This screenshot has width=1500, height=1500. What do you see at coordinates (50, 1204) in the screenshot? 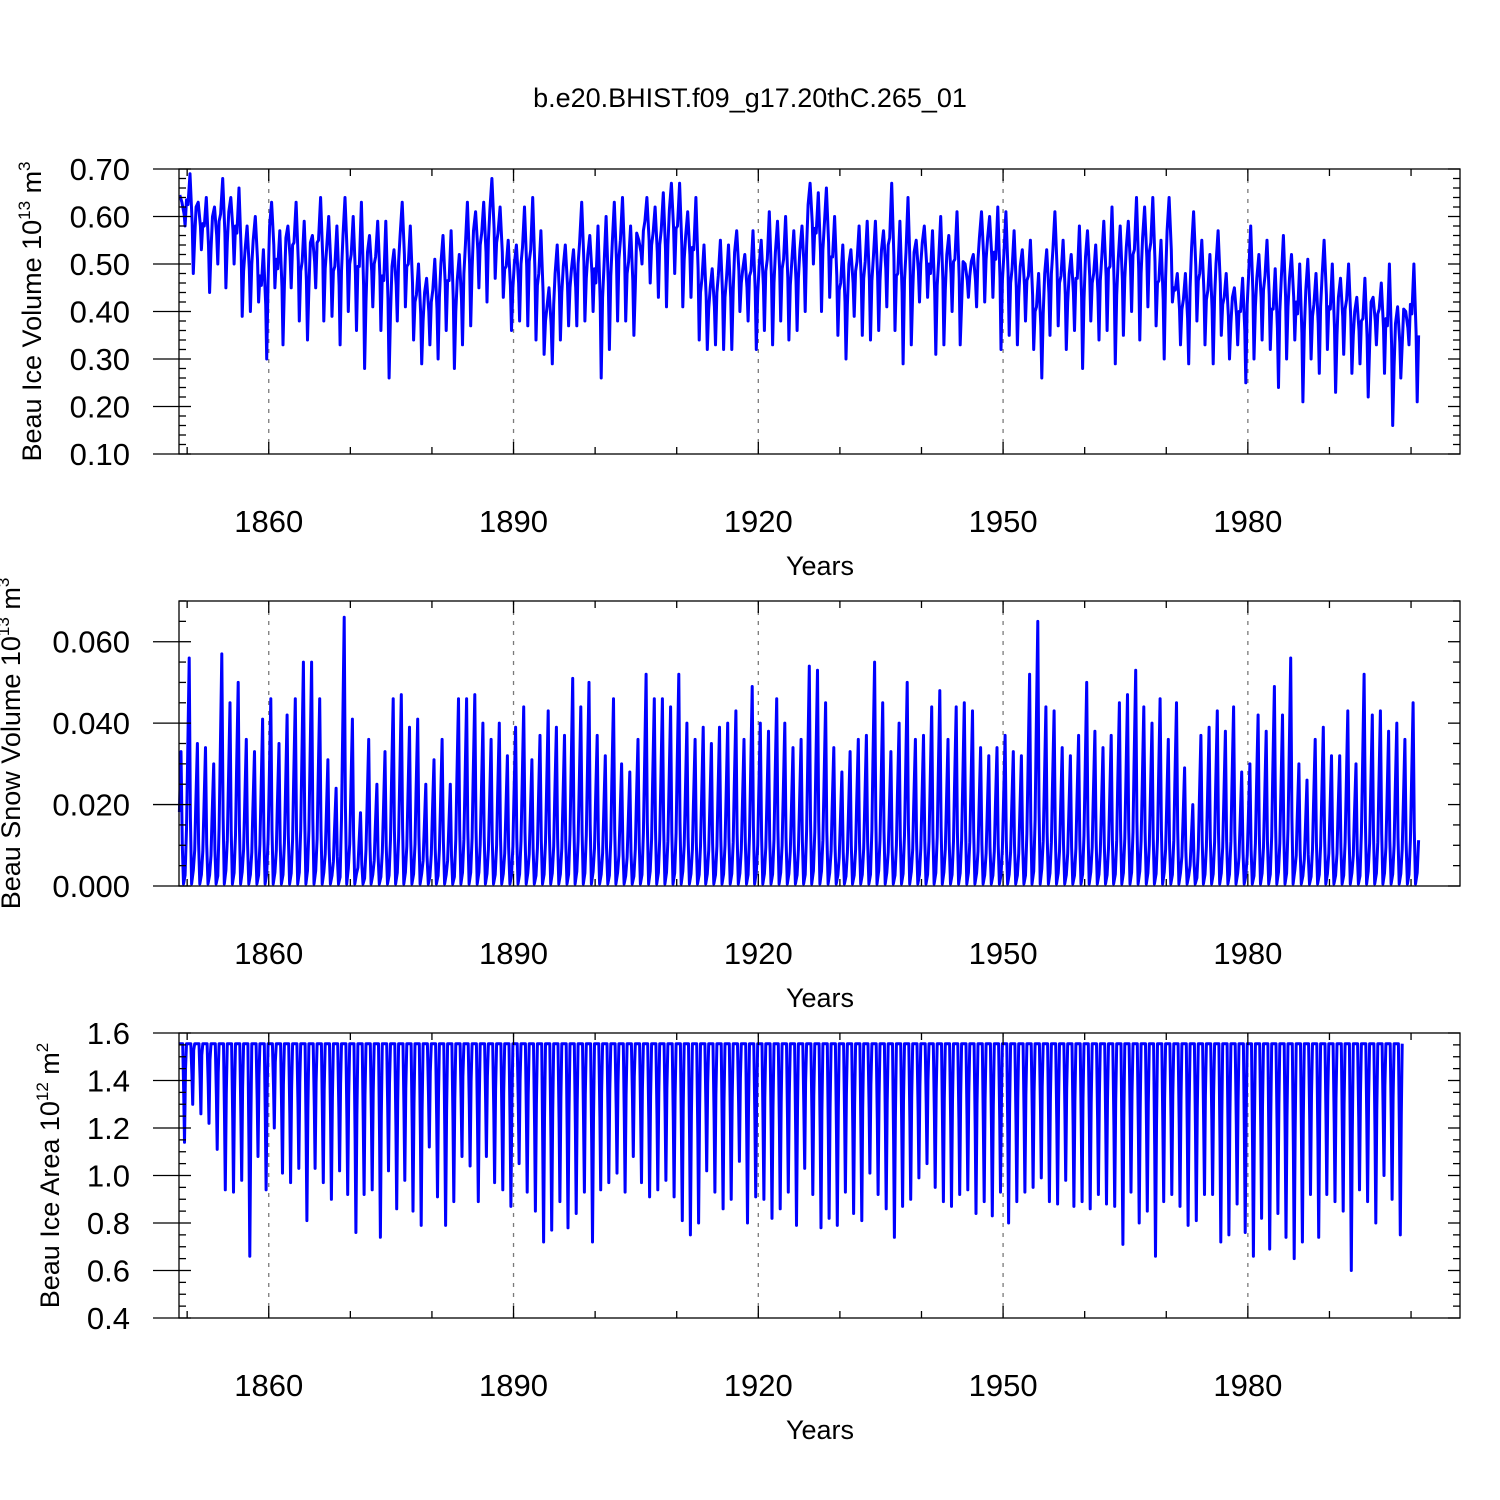
I see `y-axis-title-text: Beau Ice Area 10` at bounding box center [50, 1204].